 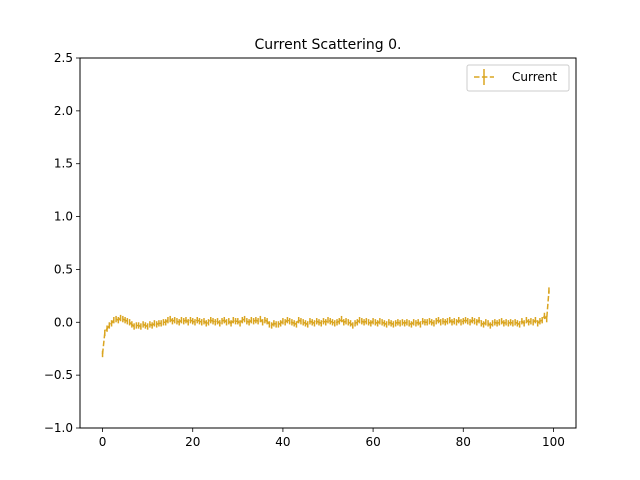 I want to click on y-tick-label: 1.5, so click(x=63, y=164).